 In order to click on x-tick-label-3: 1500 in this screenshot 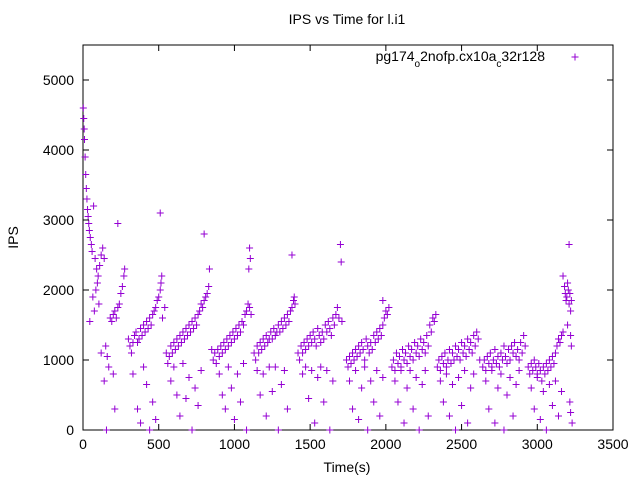, I will do `click(310, 444)`.